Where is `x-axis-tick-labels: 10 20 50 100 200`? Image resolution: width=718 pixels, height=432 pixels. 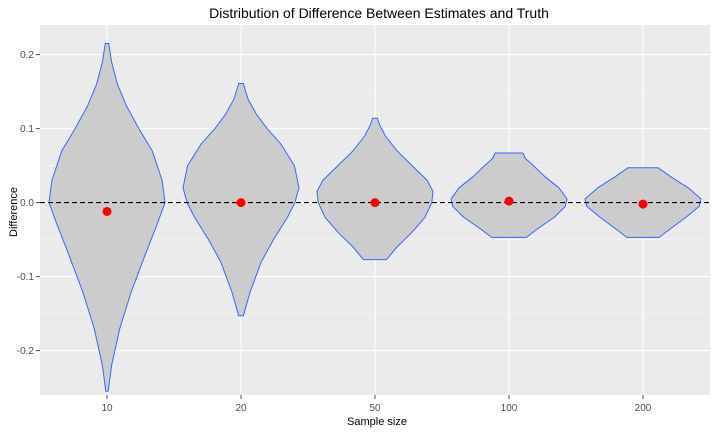
x-axis-tick-labels: 10 20 50 100 200 is located at coordinates (376, 404).